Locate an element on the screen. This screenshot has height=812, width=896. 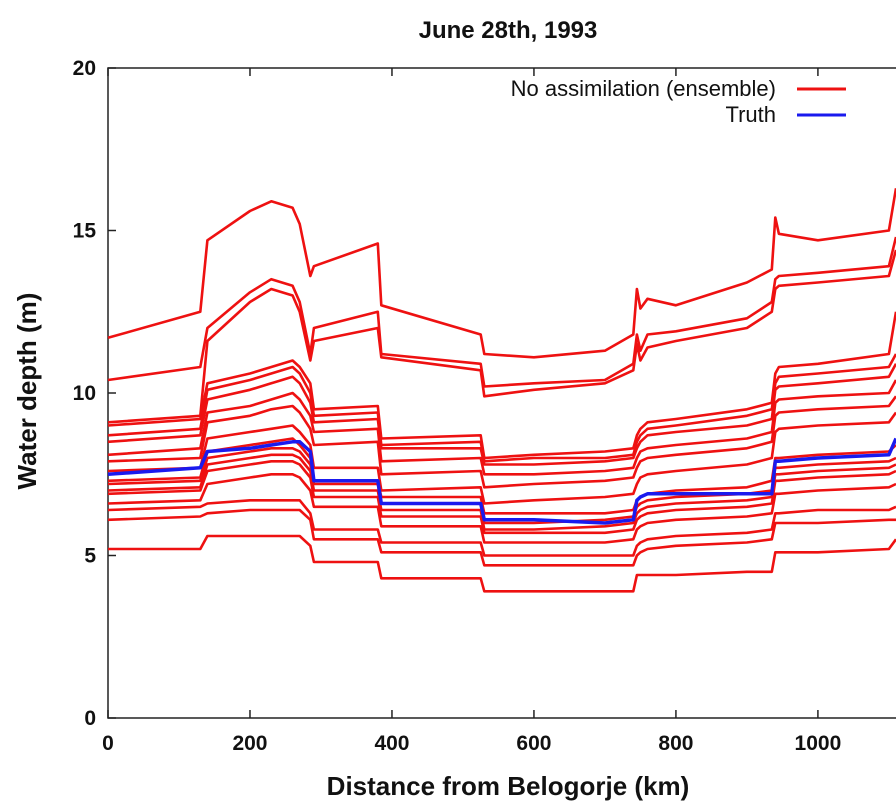
y-tick-label: 5 is located at coordinates (90, 556).